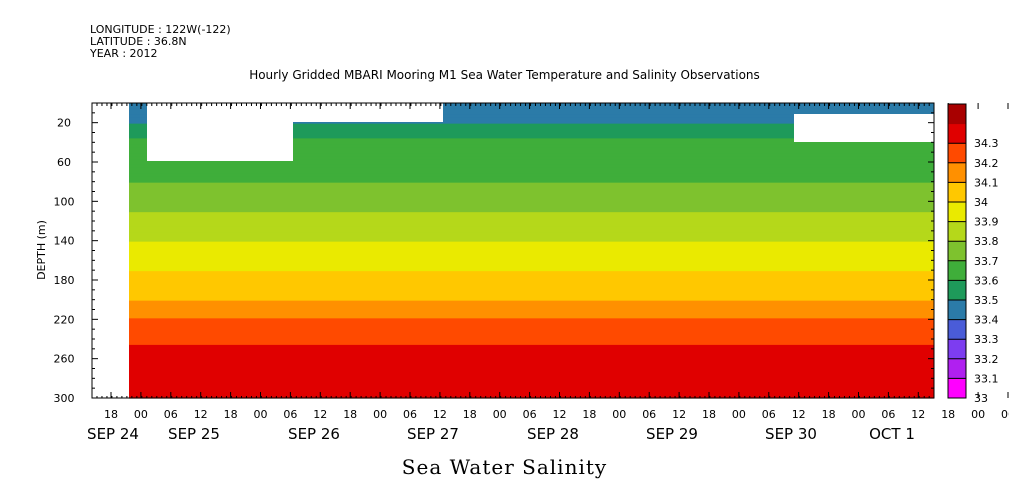  What do you see at coordinates (160, 29) in the screenshot?
I see `longitude-label: LONGITUDE : 122W(-122)` at bounding box center [160, 29].